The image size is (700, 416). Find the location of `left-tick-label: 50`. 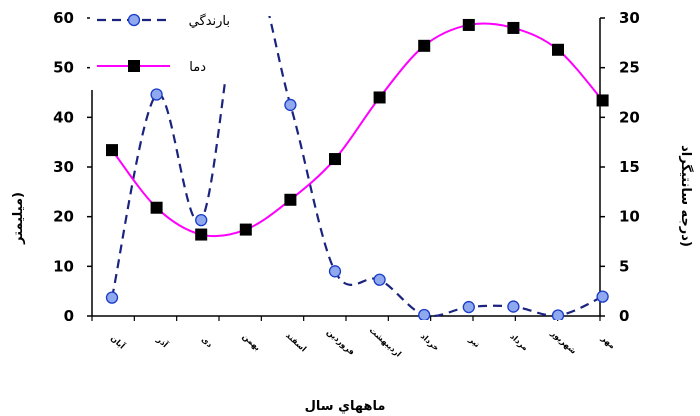

left-tick-label: 50 is located at coordinates (63, 68).